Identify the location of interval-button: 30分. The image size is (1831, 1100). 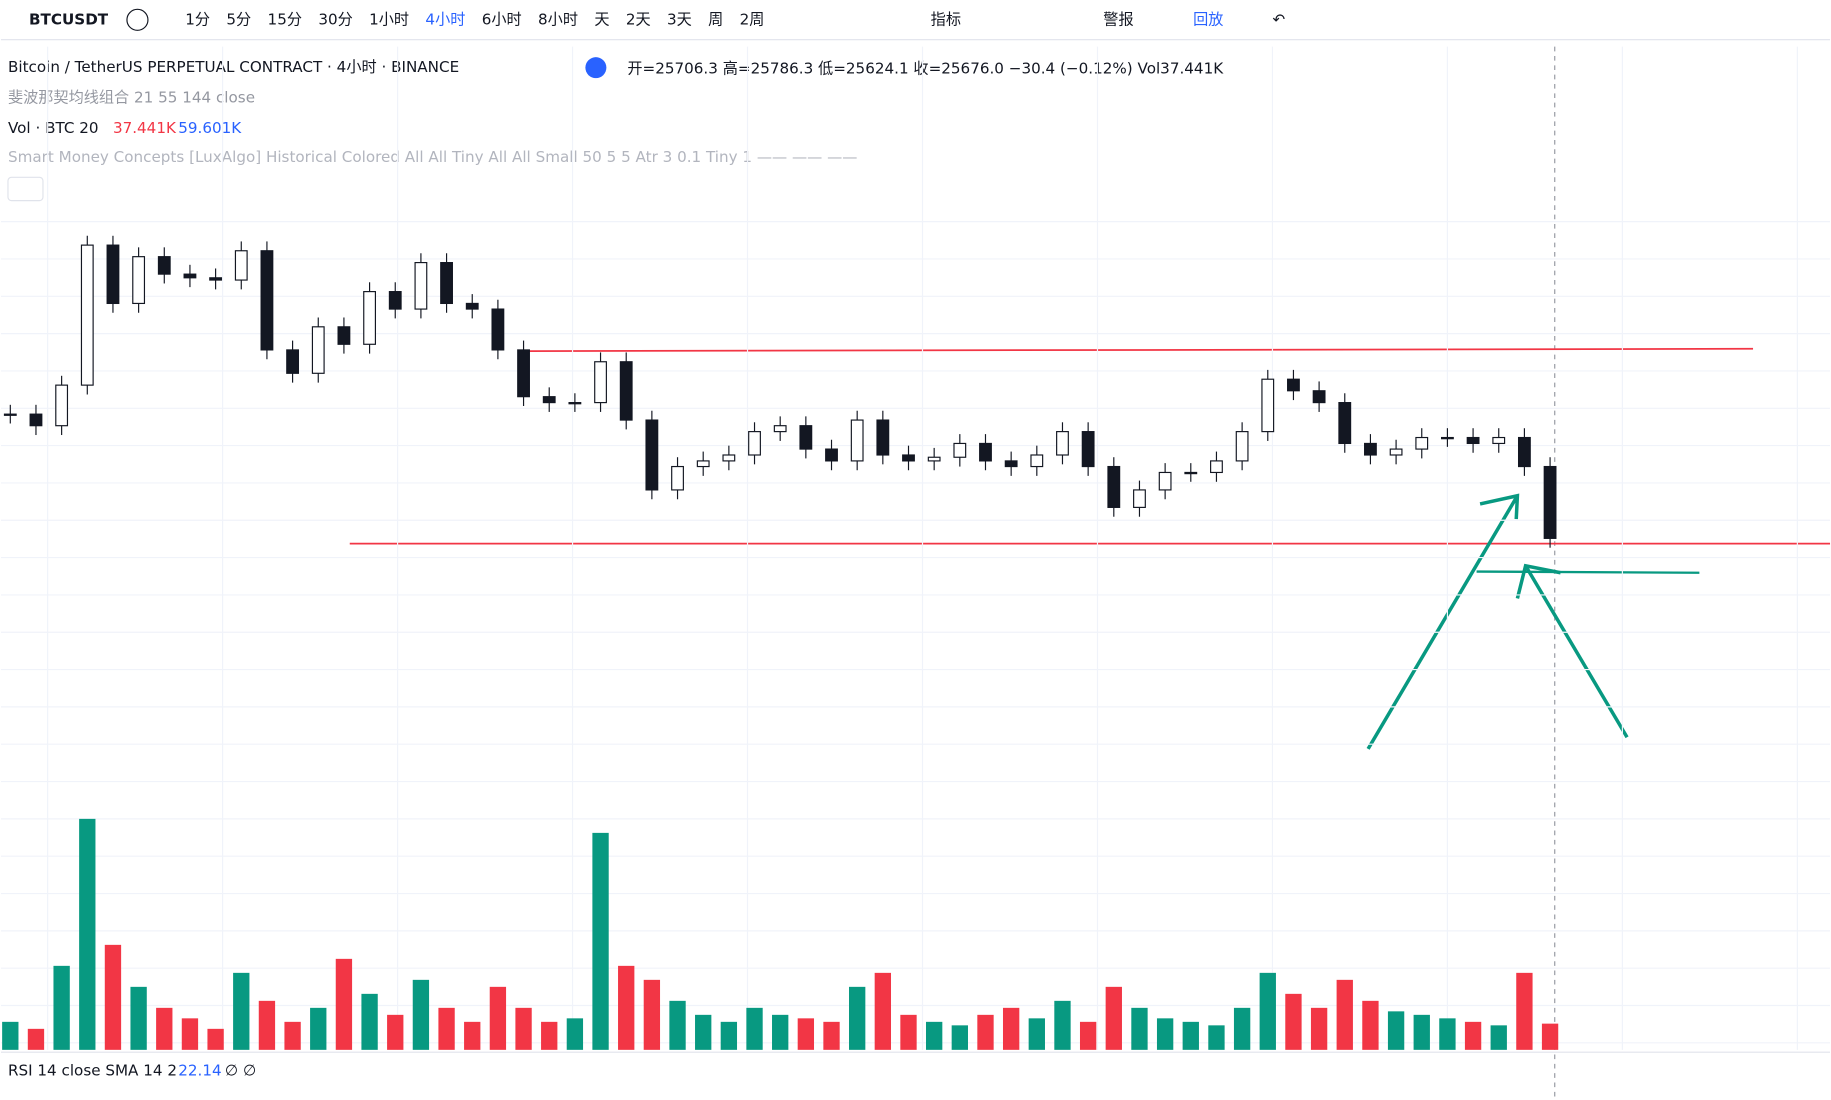
(335, 19).